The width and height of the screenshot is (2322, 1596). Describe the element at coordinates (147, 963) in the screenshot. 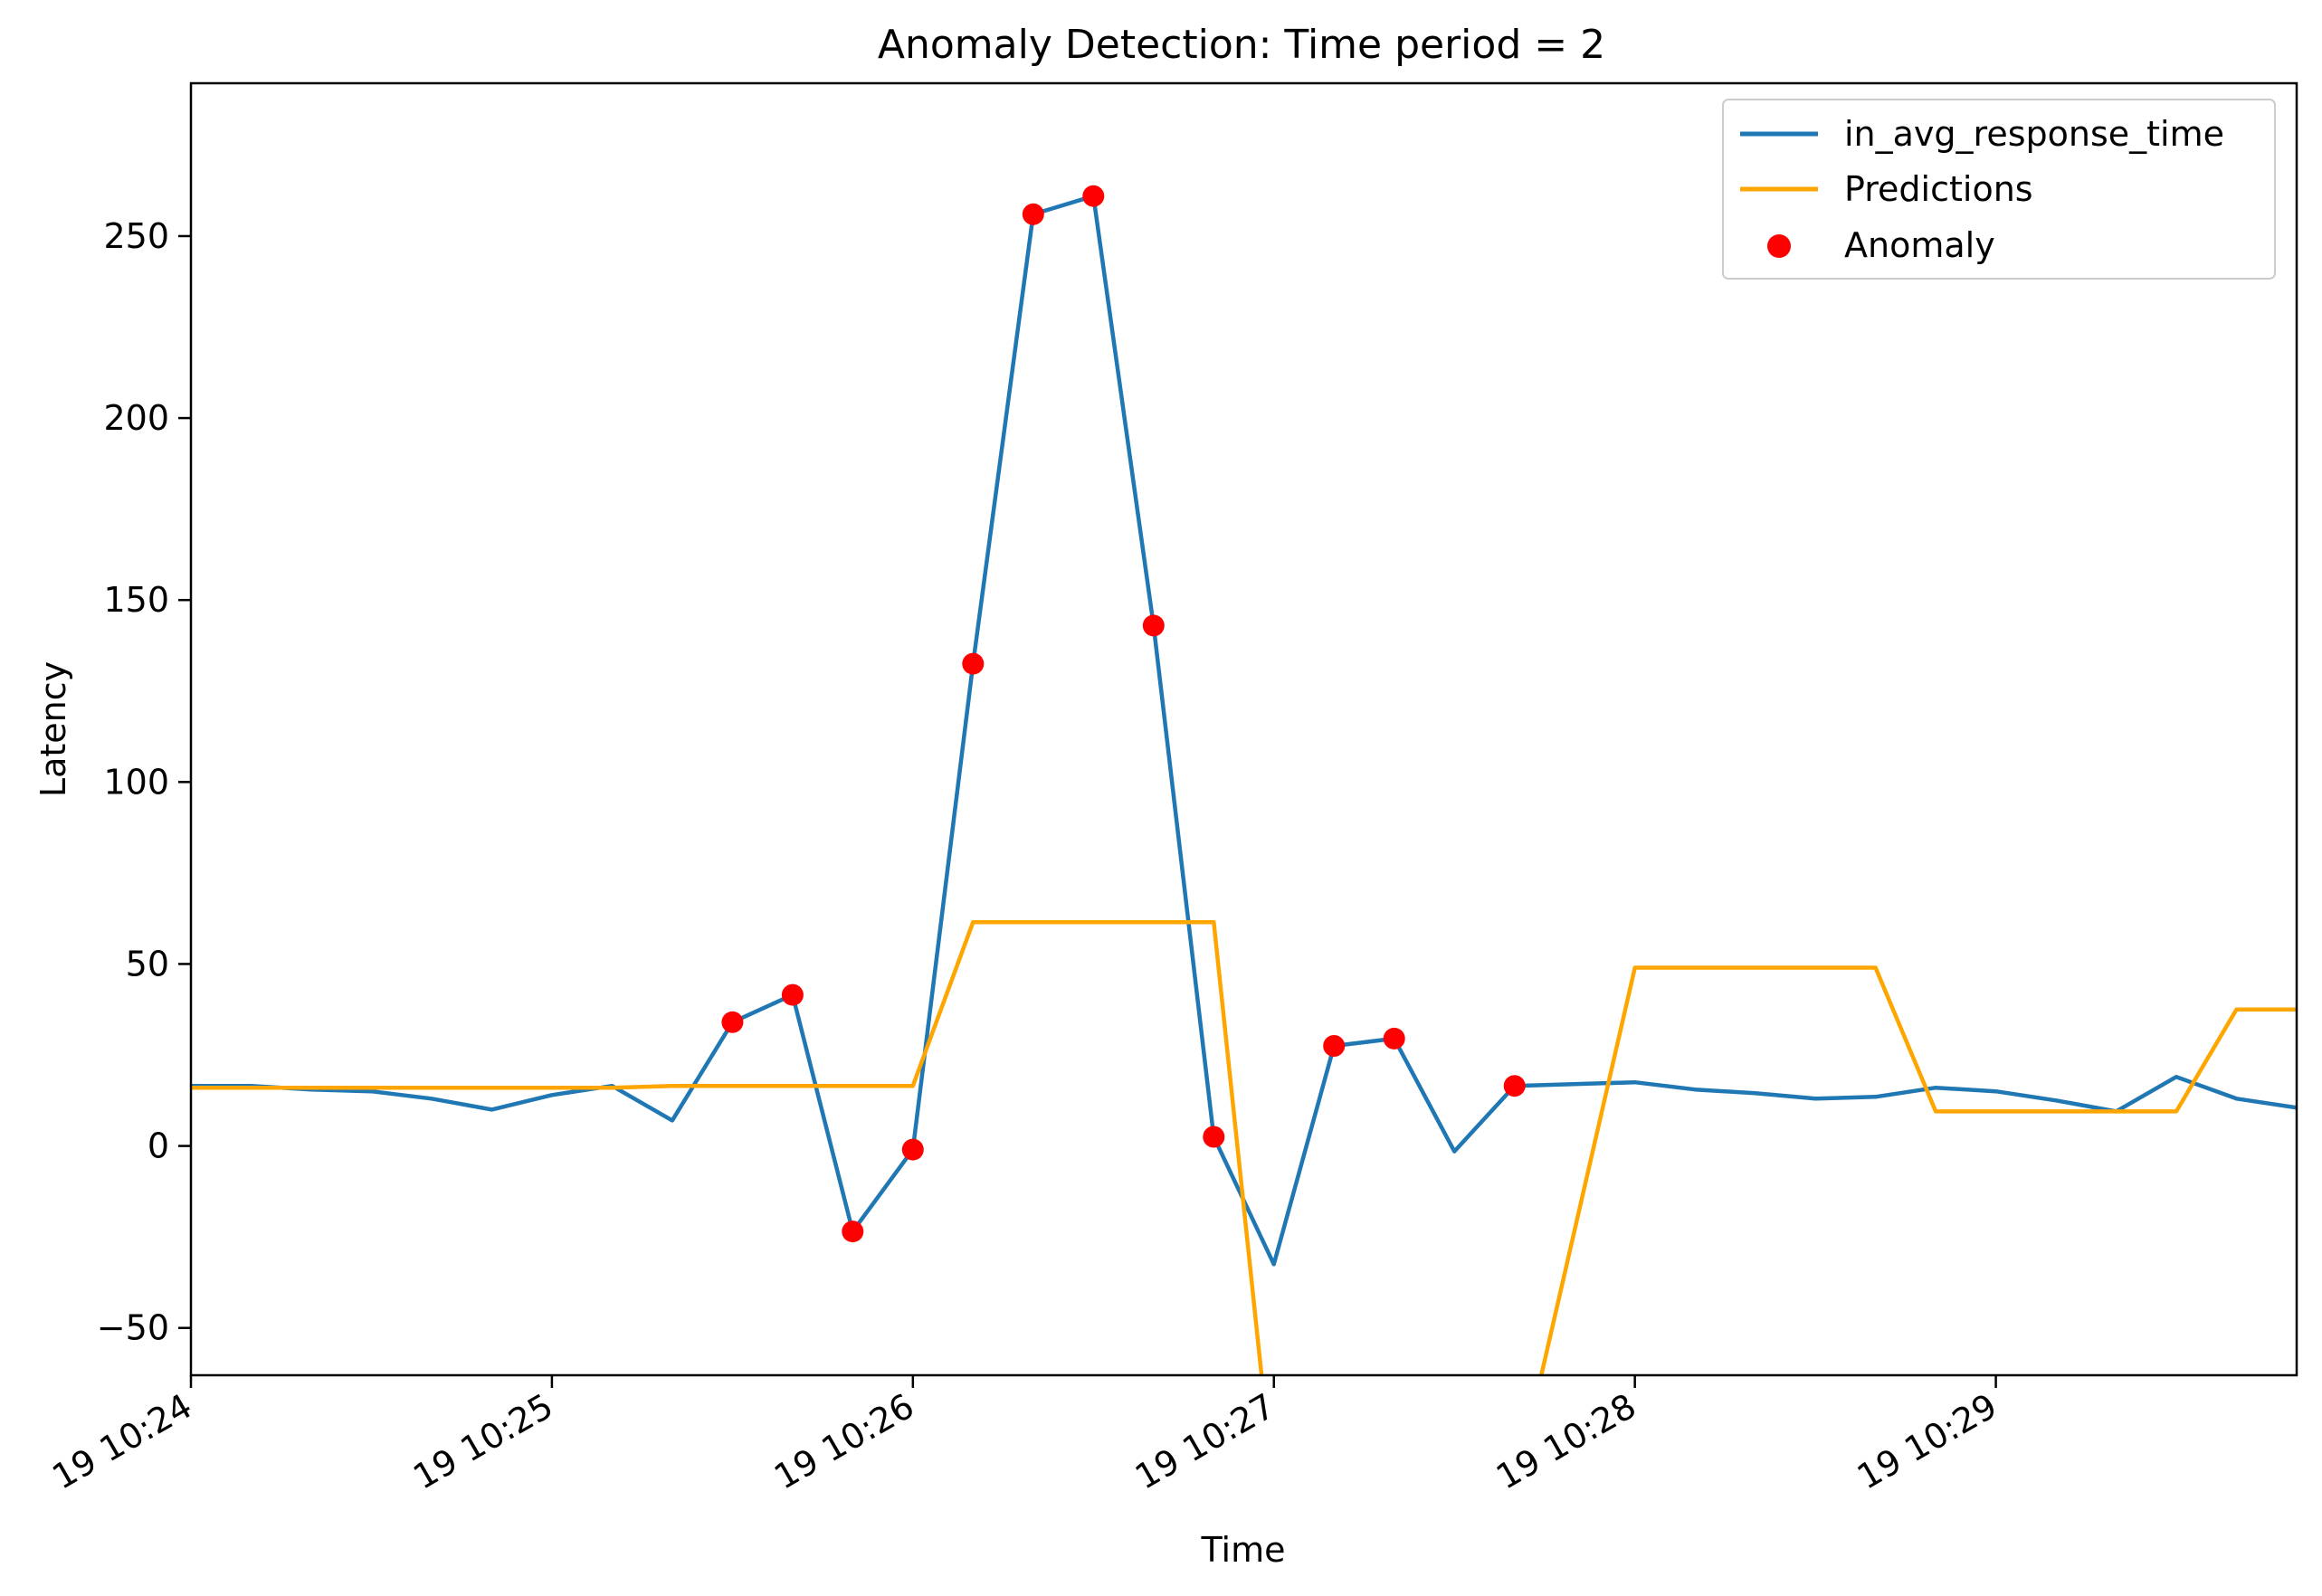

I see `y-tick-label-3: 50` at that location.